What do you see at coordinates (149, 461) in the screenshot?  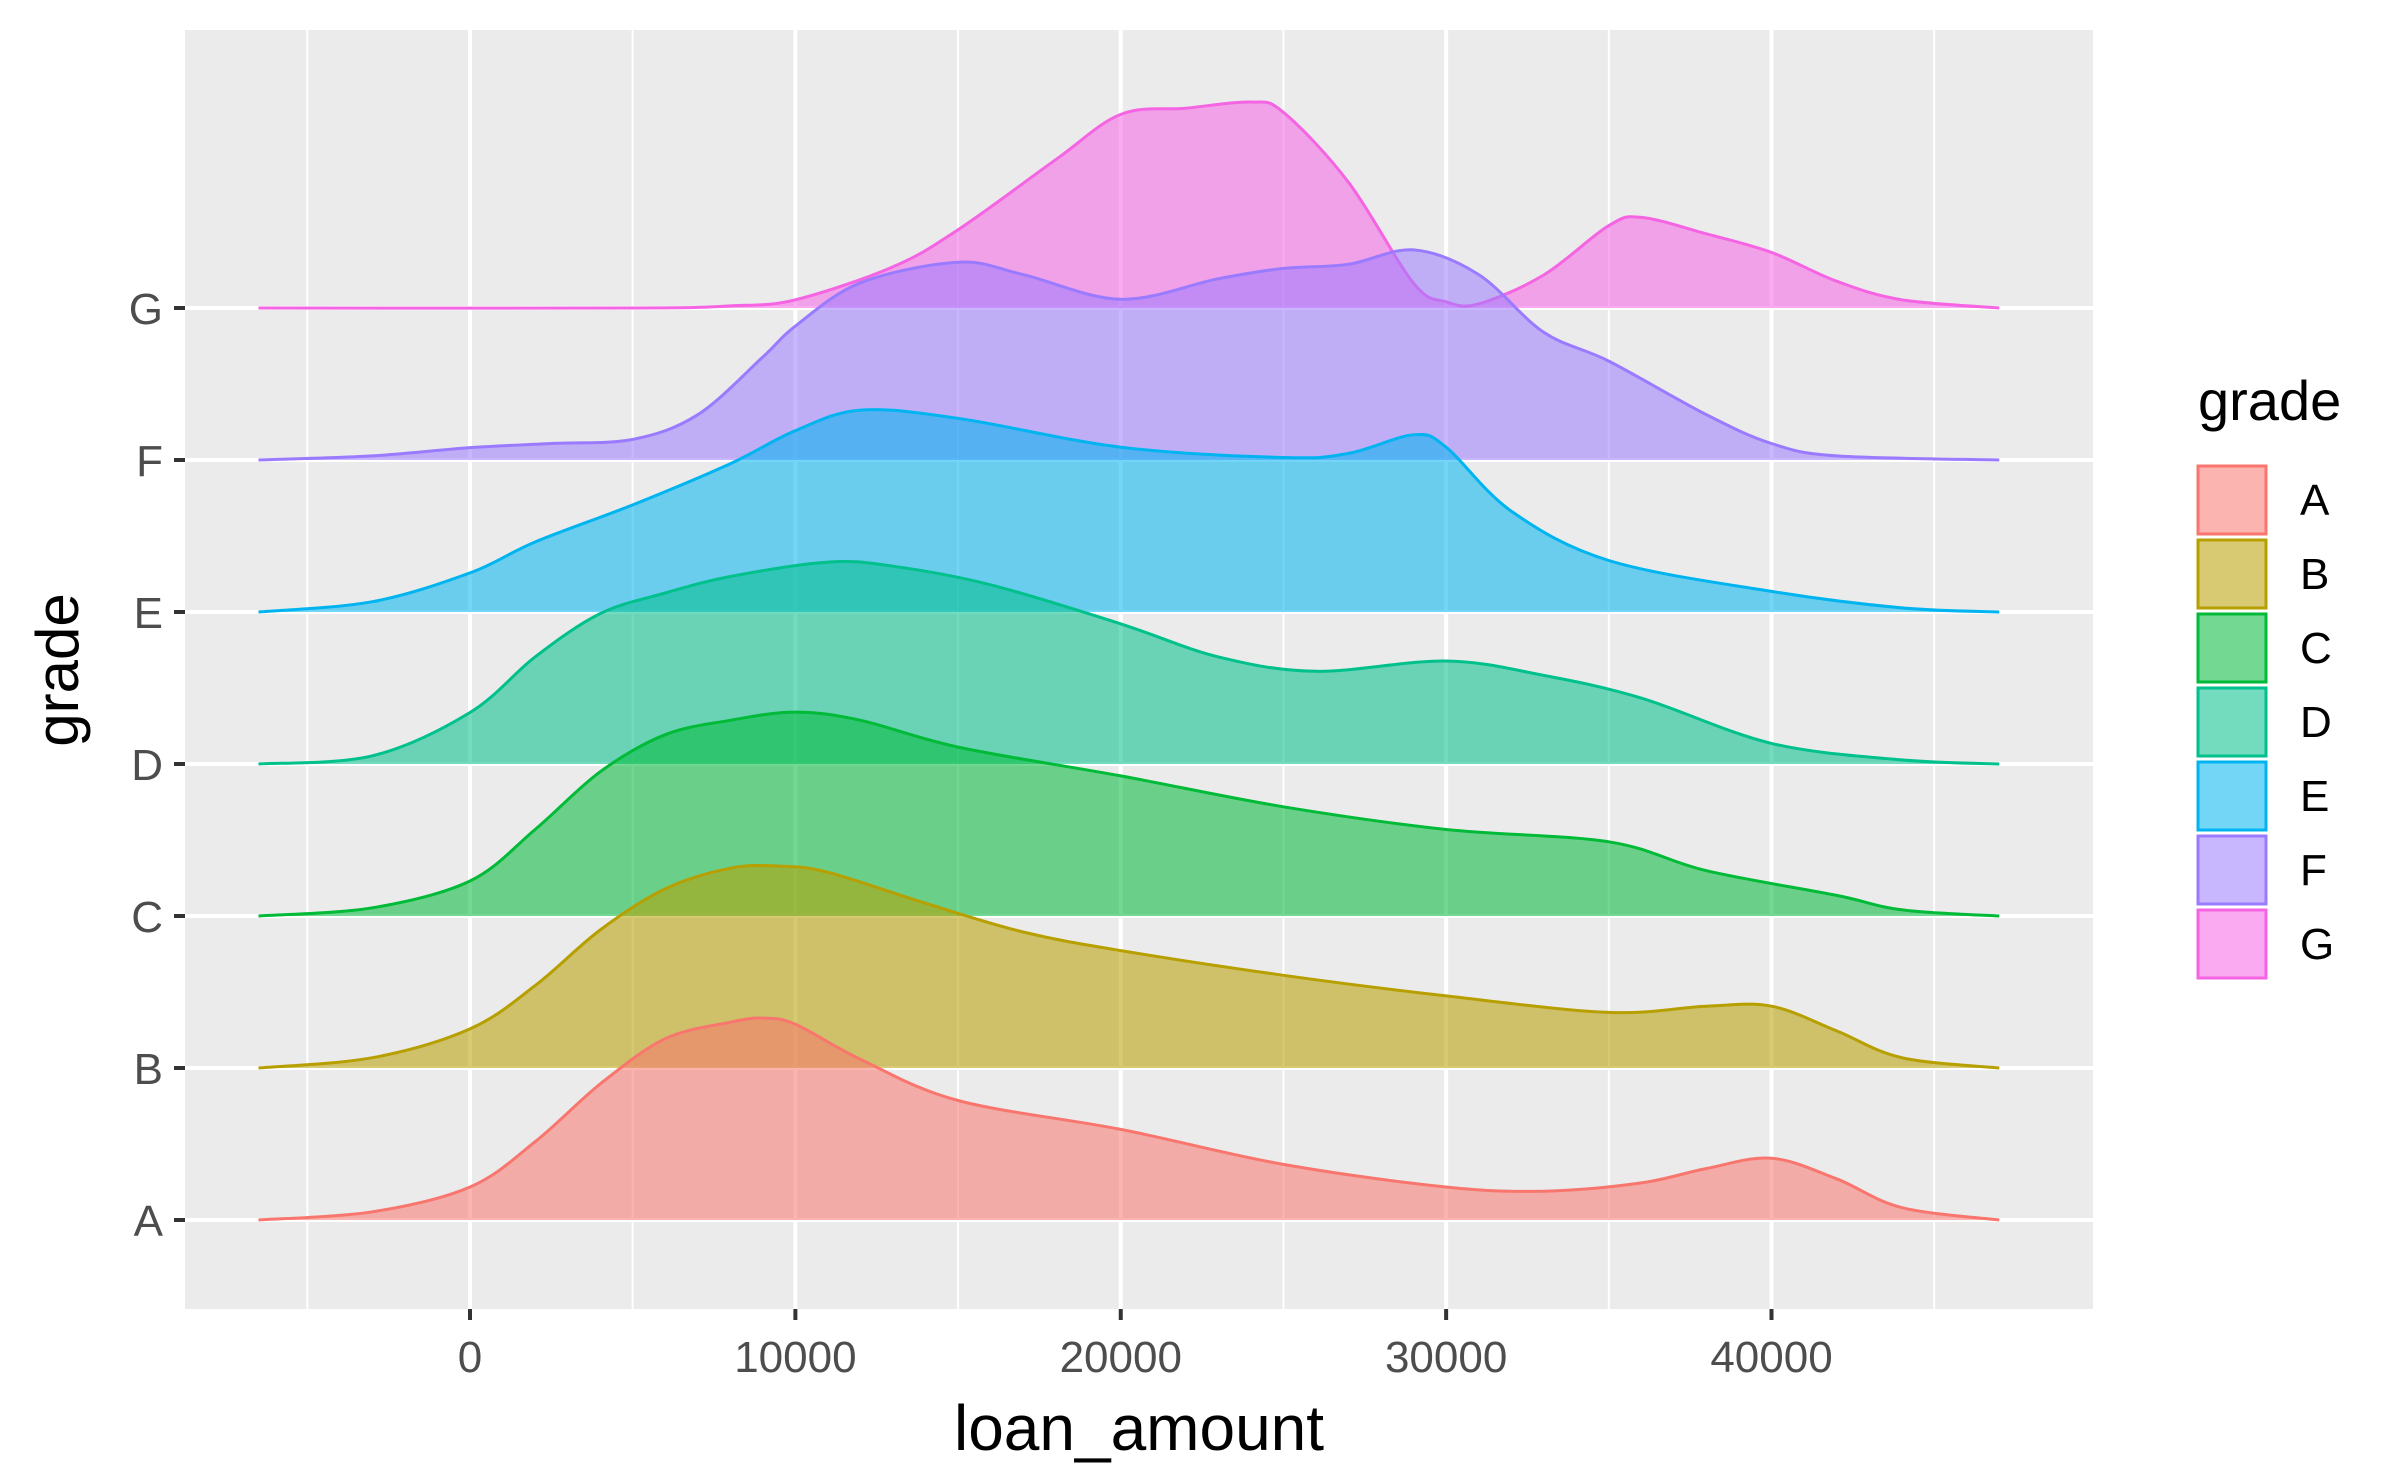 I see `y-tick-label: F` at bounding box center [149, 461].